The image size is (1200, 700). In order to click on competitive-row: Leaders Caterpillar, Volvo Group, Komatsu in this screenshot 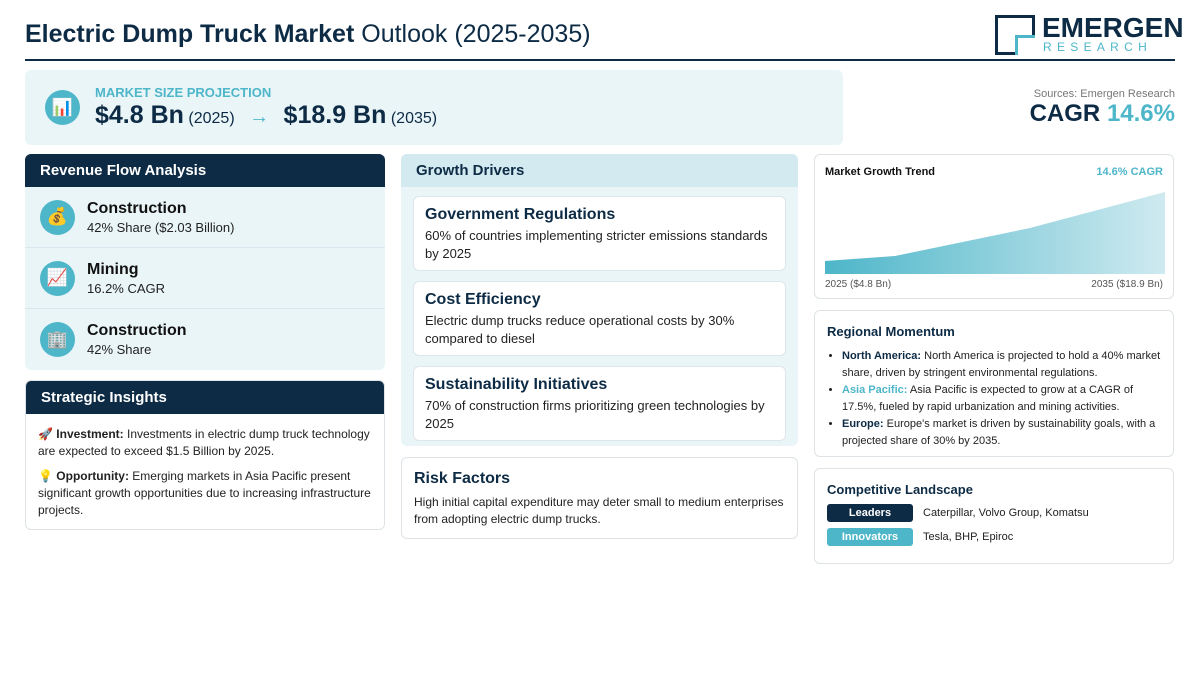, I will do `click(994, 513)`.